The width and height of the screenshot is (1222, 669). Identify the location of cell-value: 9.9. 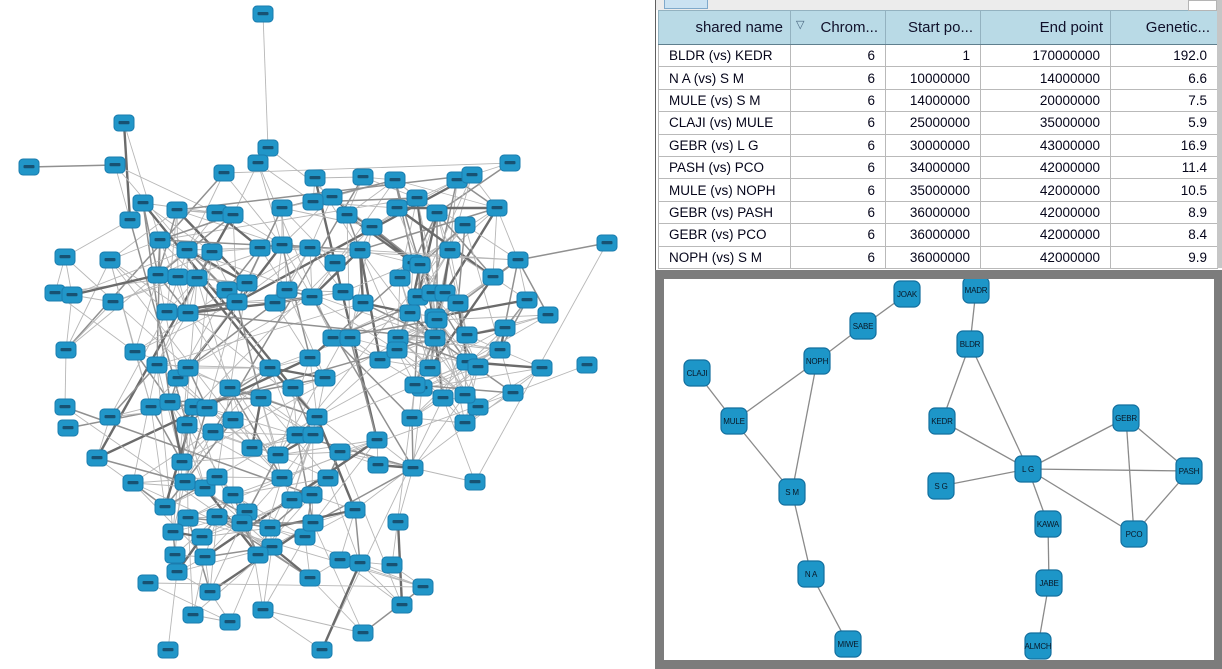
(1164, 257).